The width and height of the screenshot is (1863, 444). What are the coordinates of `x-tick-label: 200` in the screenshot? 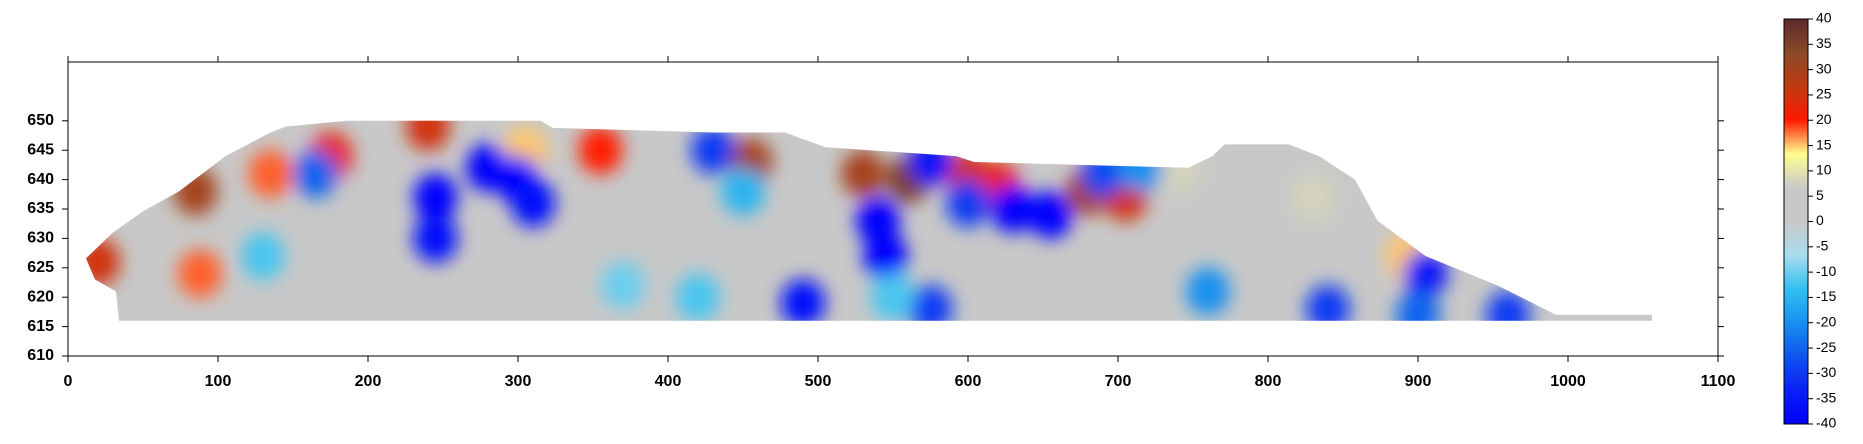 It's located at (368, 381).